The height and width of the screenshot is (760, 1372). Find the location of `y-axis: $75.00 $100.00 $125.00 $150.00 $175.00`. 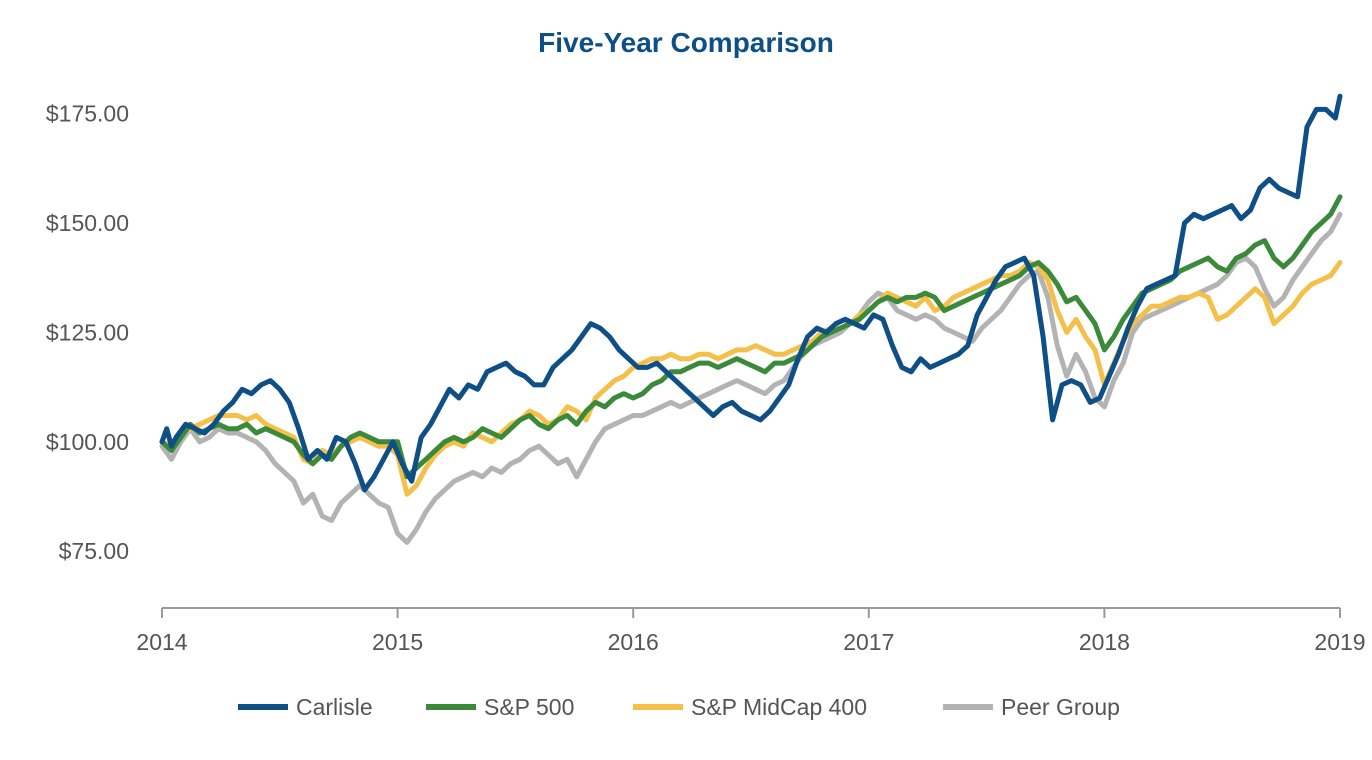

y-axis: $75.00 $100.00 $125.00 $150.00 $175.00 is located at coordinates (87, 332).